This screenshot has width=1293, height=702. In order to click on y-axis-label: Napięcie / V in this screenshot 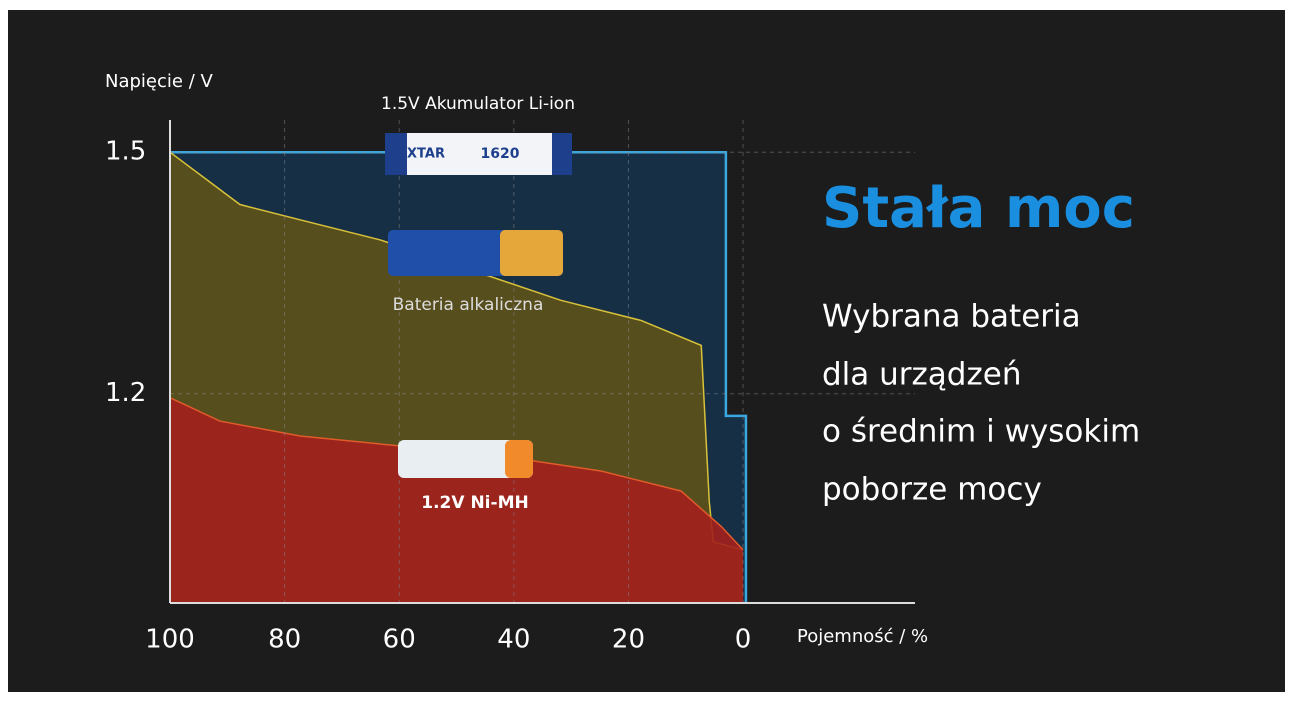, I will do `click(159, 81)`.